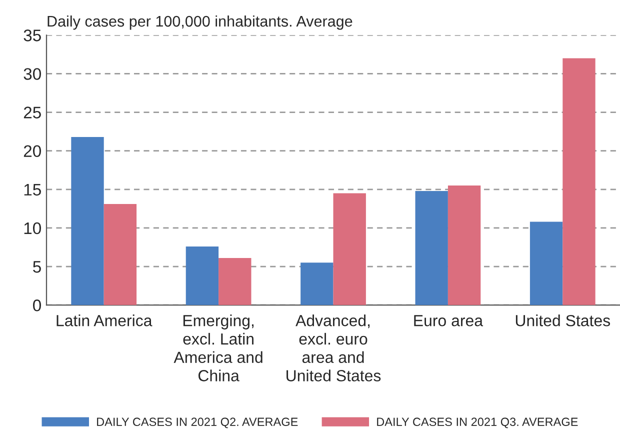  Describe the element at coordinates (477, 423) in the screenshot. I see `legend-label: DAILY CASES IN 2021 Q3. AVERAGE` at that location.